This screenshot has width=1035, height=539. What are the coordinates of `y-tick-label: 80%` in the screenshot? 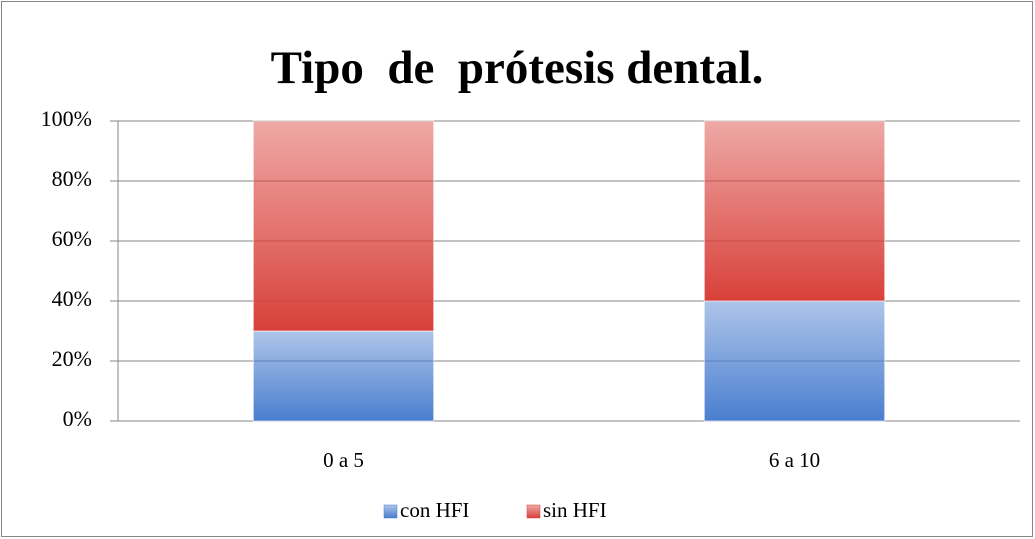 It's located at (72, 178).